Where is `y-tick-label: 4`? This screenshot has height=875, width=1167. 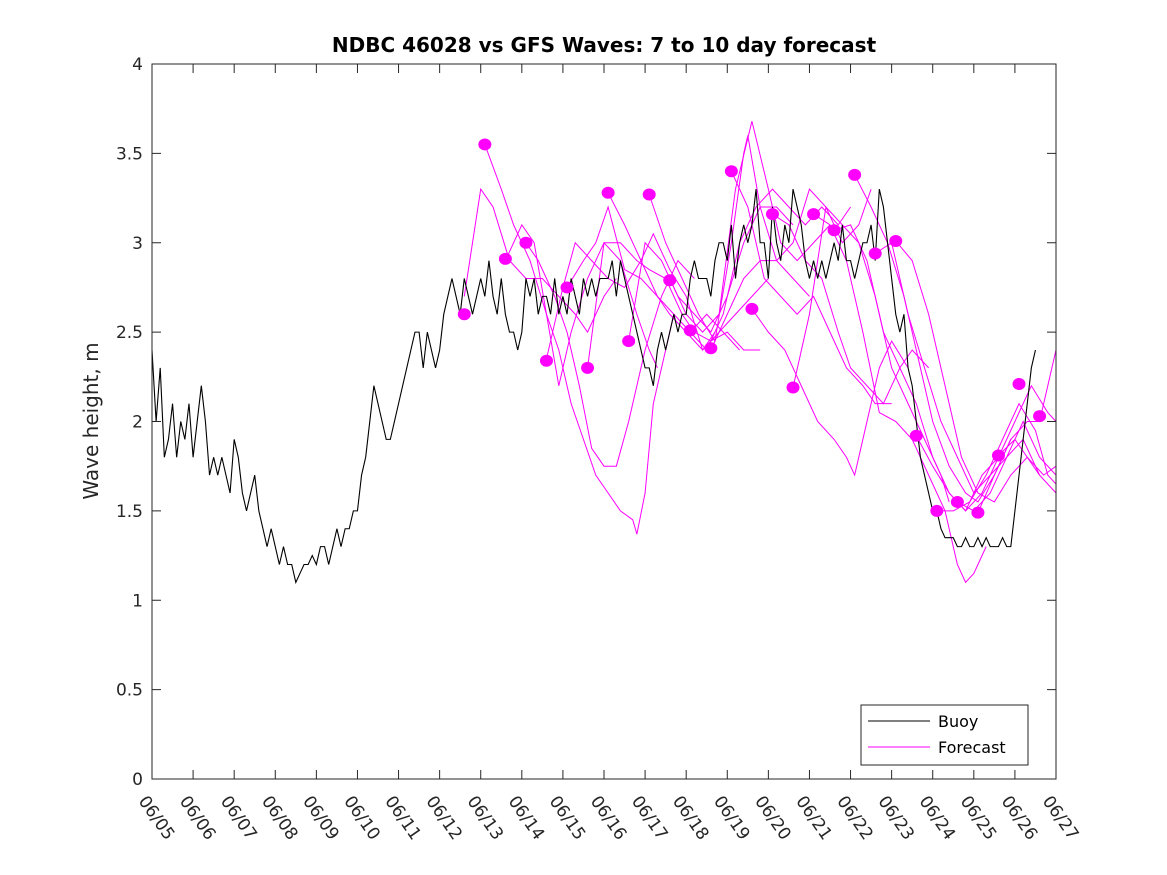 y-tick-label: 4 is located at coordinates (137, 65).